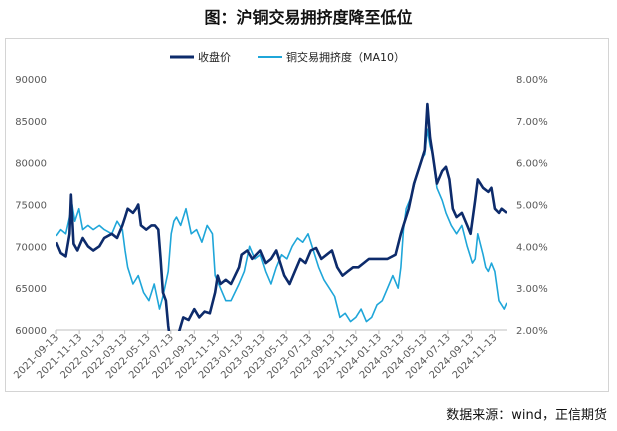 This screenshot has height=431, width=617. I want to click on right-tick-label: 5.00%, so click(532, 206).